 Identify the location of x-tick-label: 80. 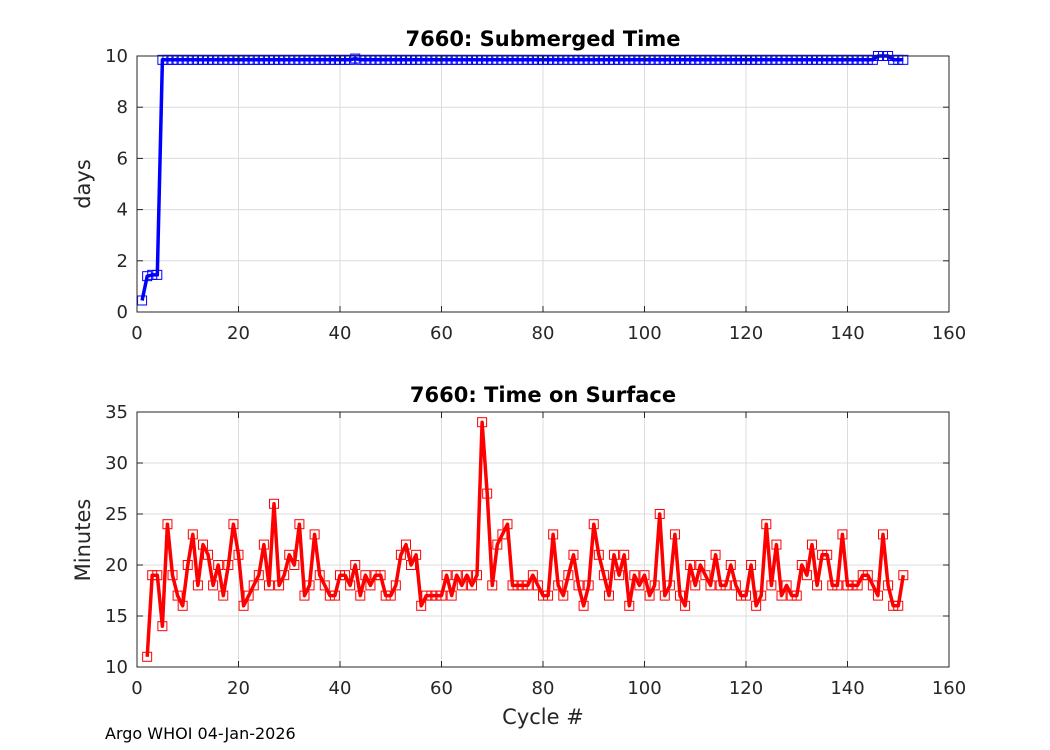
(543, 688).